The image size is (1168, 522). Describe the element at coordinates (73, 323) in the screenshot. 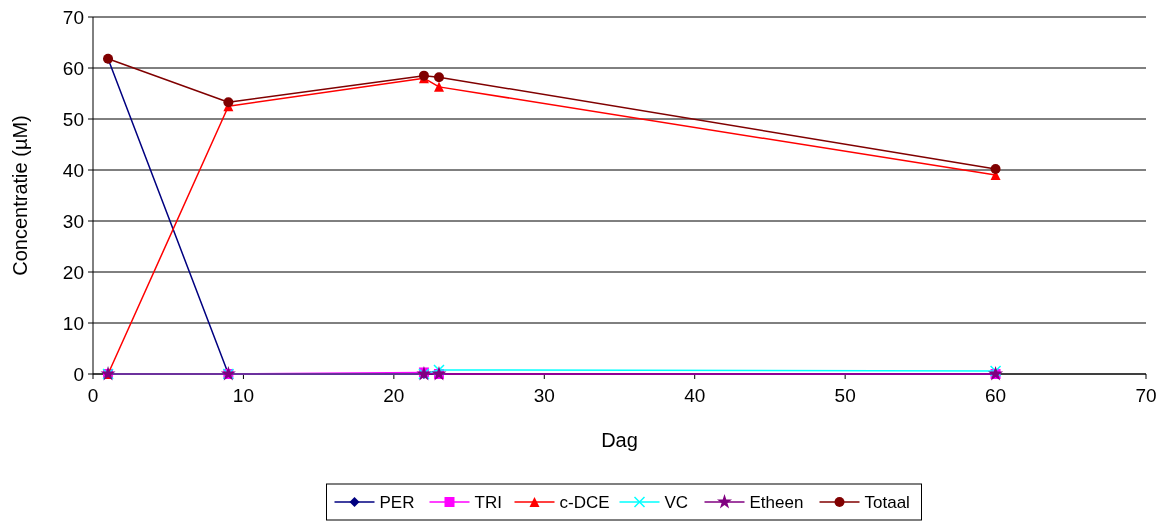

I see `y-tick-label: 10` at that location.